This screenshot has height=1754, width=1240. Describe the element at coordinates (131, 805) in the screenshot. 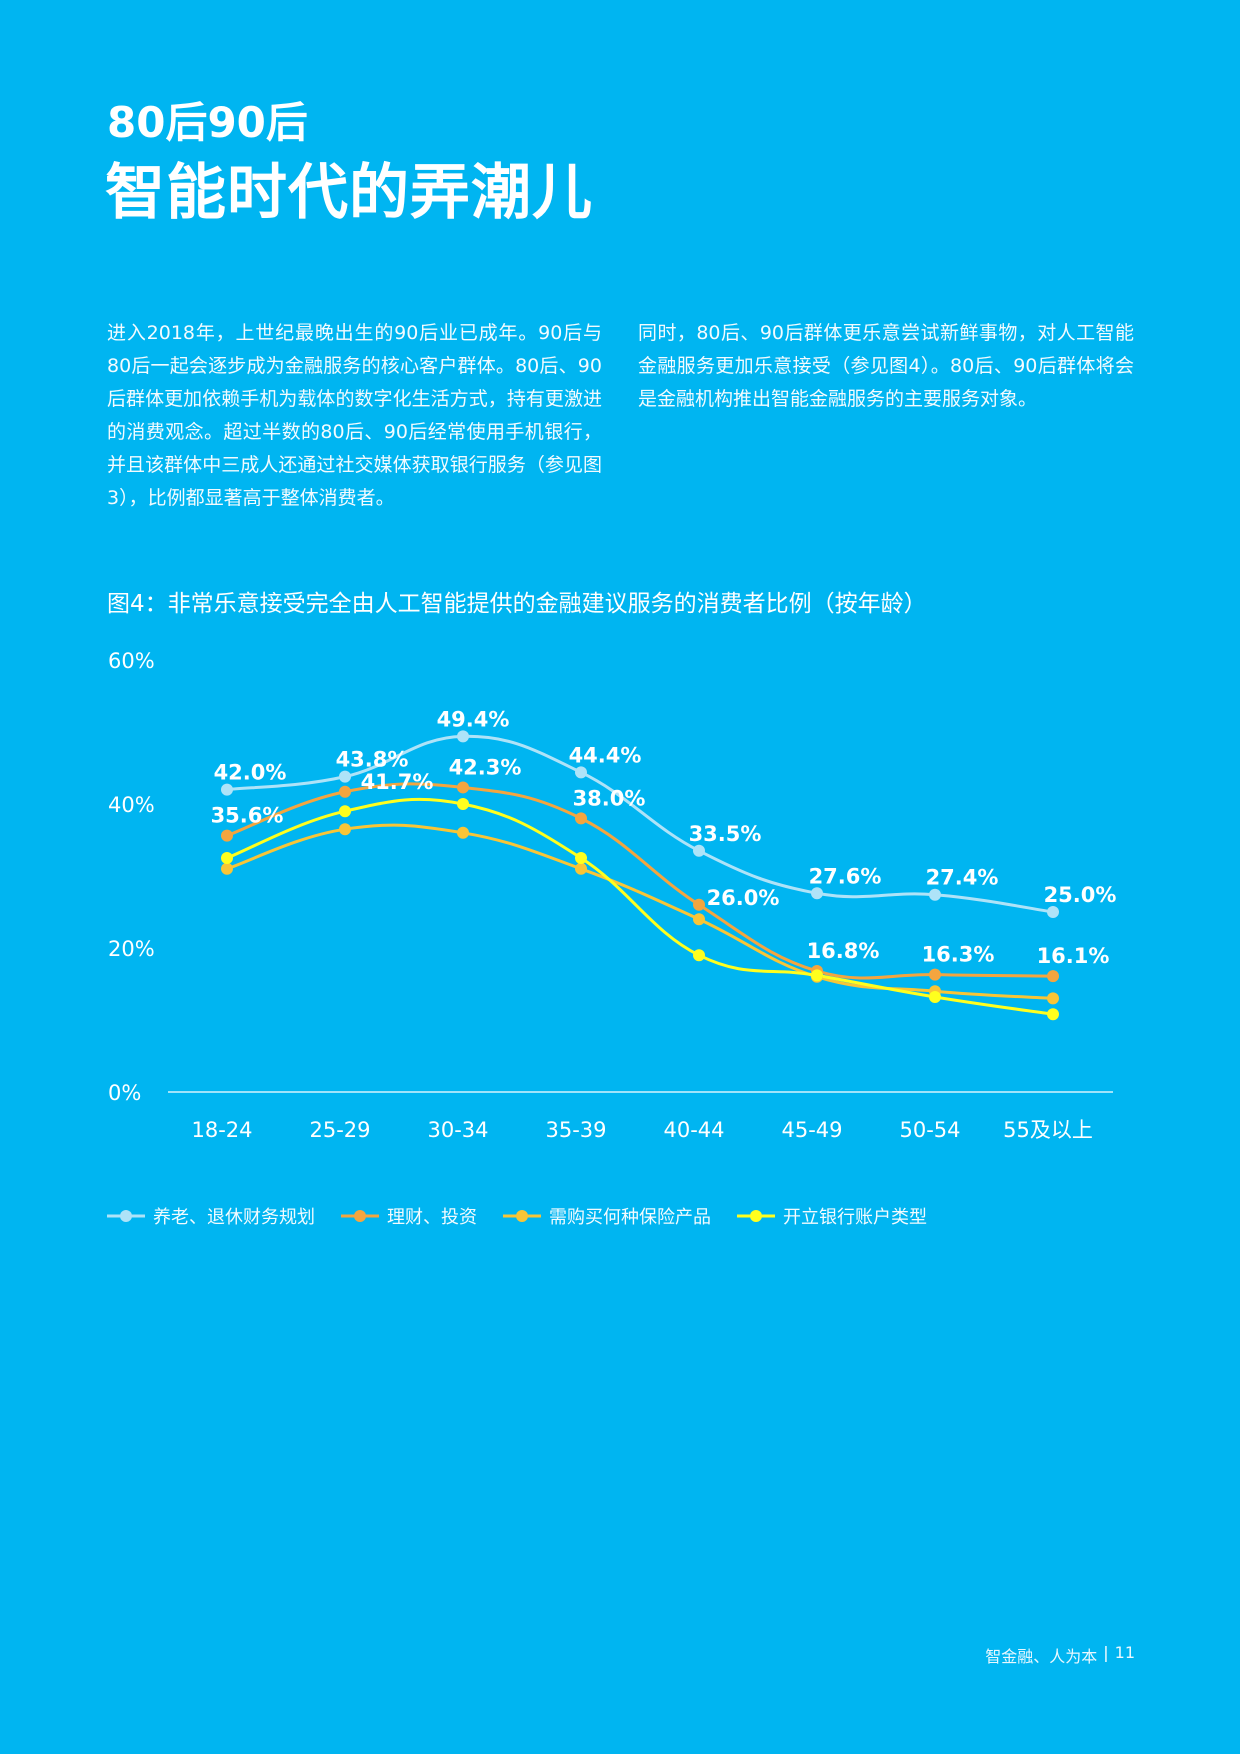

I see `y-tick-label: 40%` at that location.